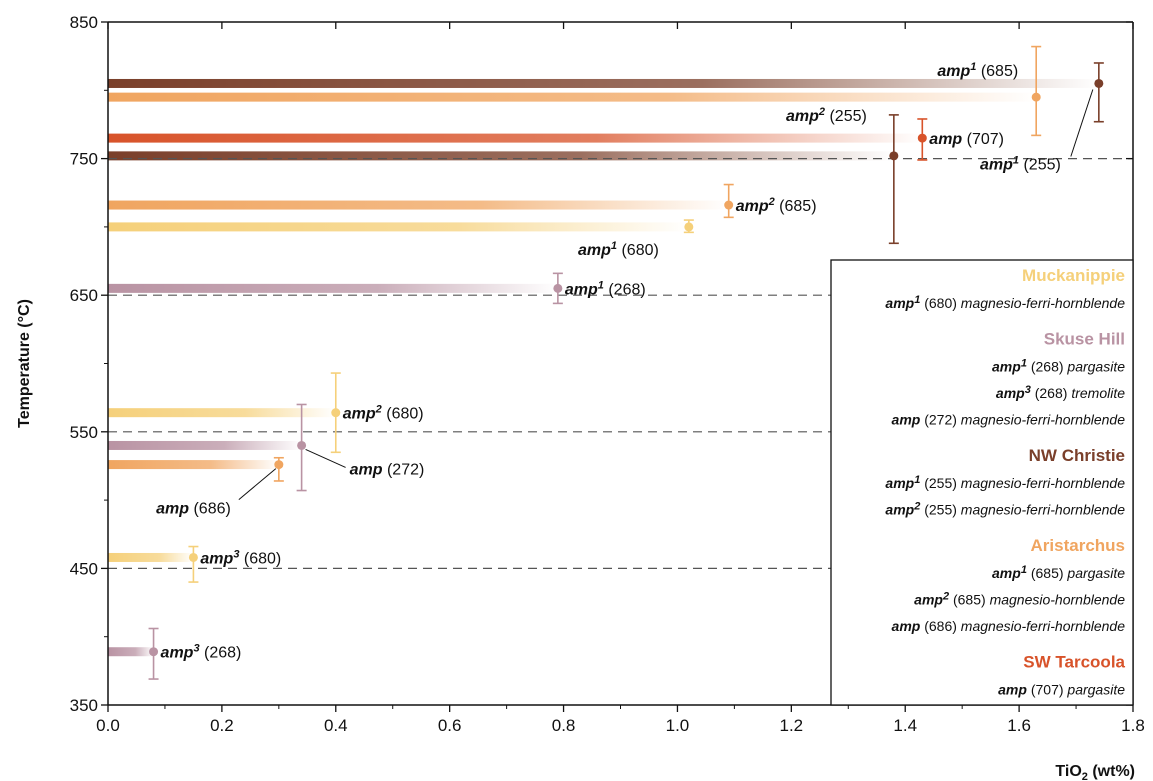 Image resolution: width=1153 pixels, height=781 pixels. I want to click on legend-entry: amp3 (268) tremolite, so click(1060, 392).